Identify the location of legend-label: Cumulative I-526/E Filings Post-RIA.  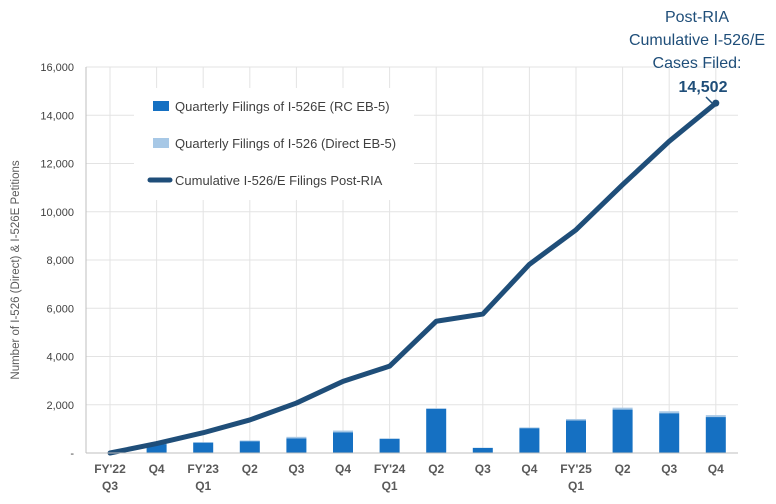
(279, 180).